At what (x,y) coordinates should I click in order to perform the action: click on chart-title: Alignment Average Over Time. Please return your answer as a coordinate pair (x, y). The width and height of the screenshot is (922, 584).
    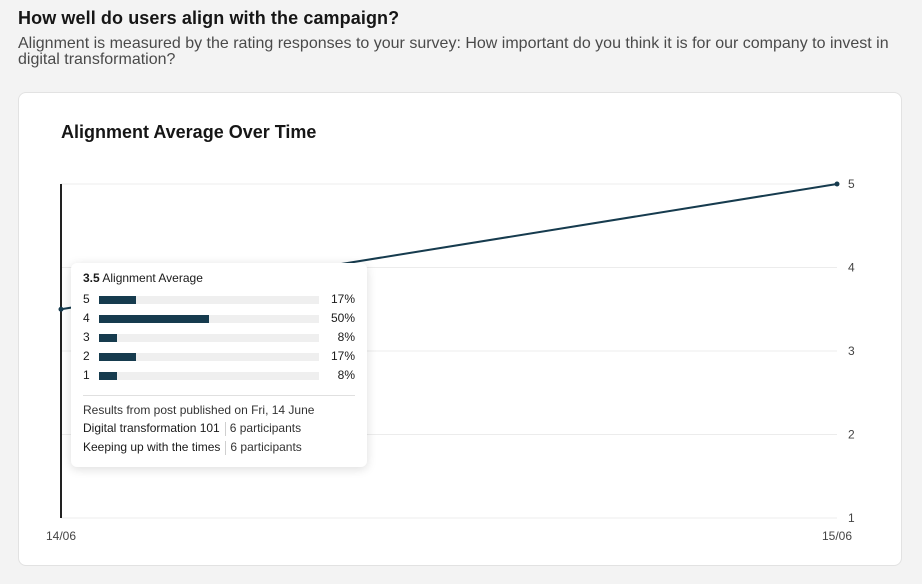
    Looking at the image, I should click on (189, 132).